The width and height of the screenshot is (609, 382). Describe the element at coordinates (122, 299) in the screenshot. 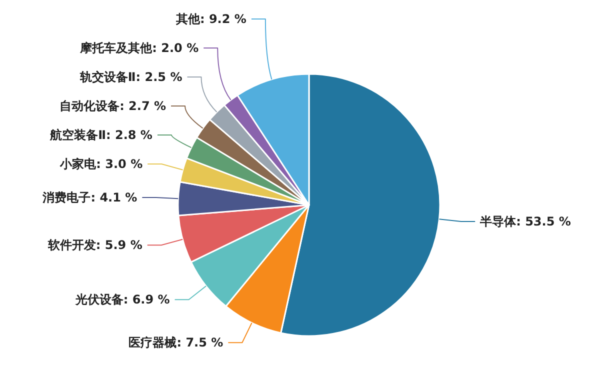

I see `slice-label: 光伏设备: 6.9 %` at that location.